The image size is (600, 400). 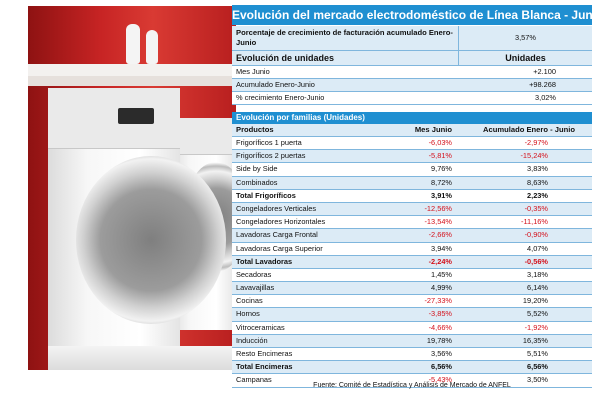 I want to click on units-row-label: Mes Junio, so click(x=253, y=71).